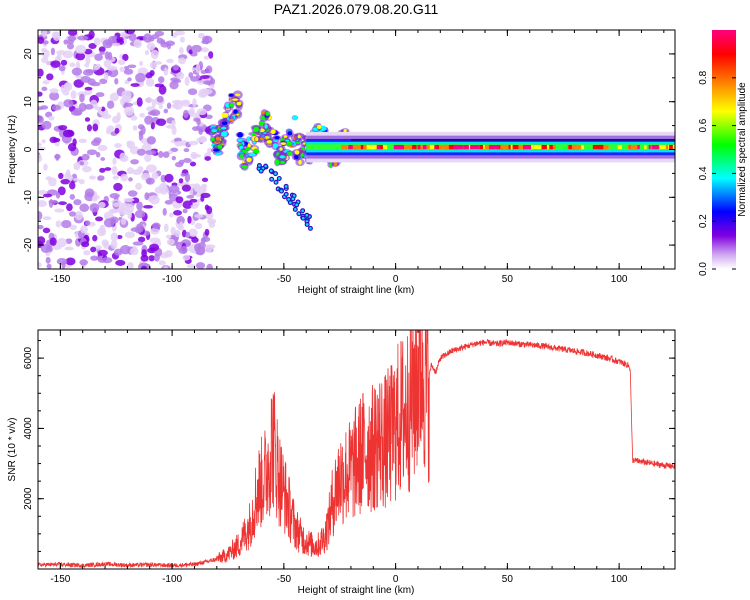  What do you see at coordinates (60, 579) in the screenshot?
I see `snr-xtick-label: -150` at bounding box center [60, 579].